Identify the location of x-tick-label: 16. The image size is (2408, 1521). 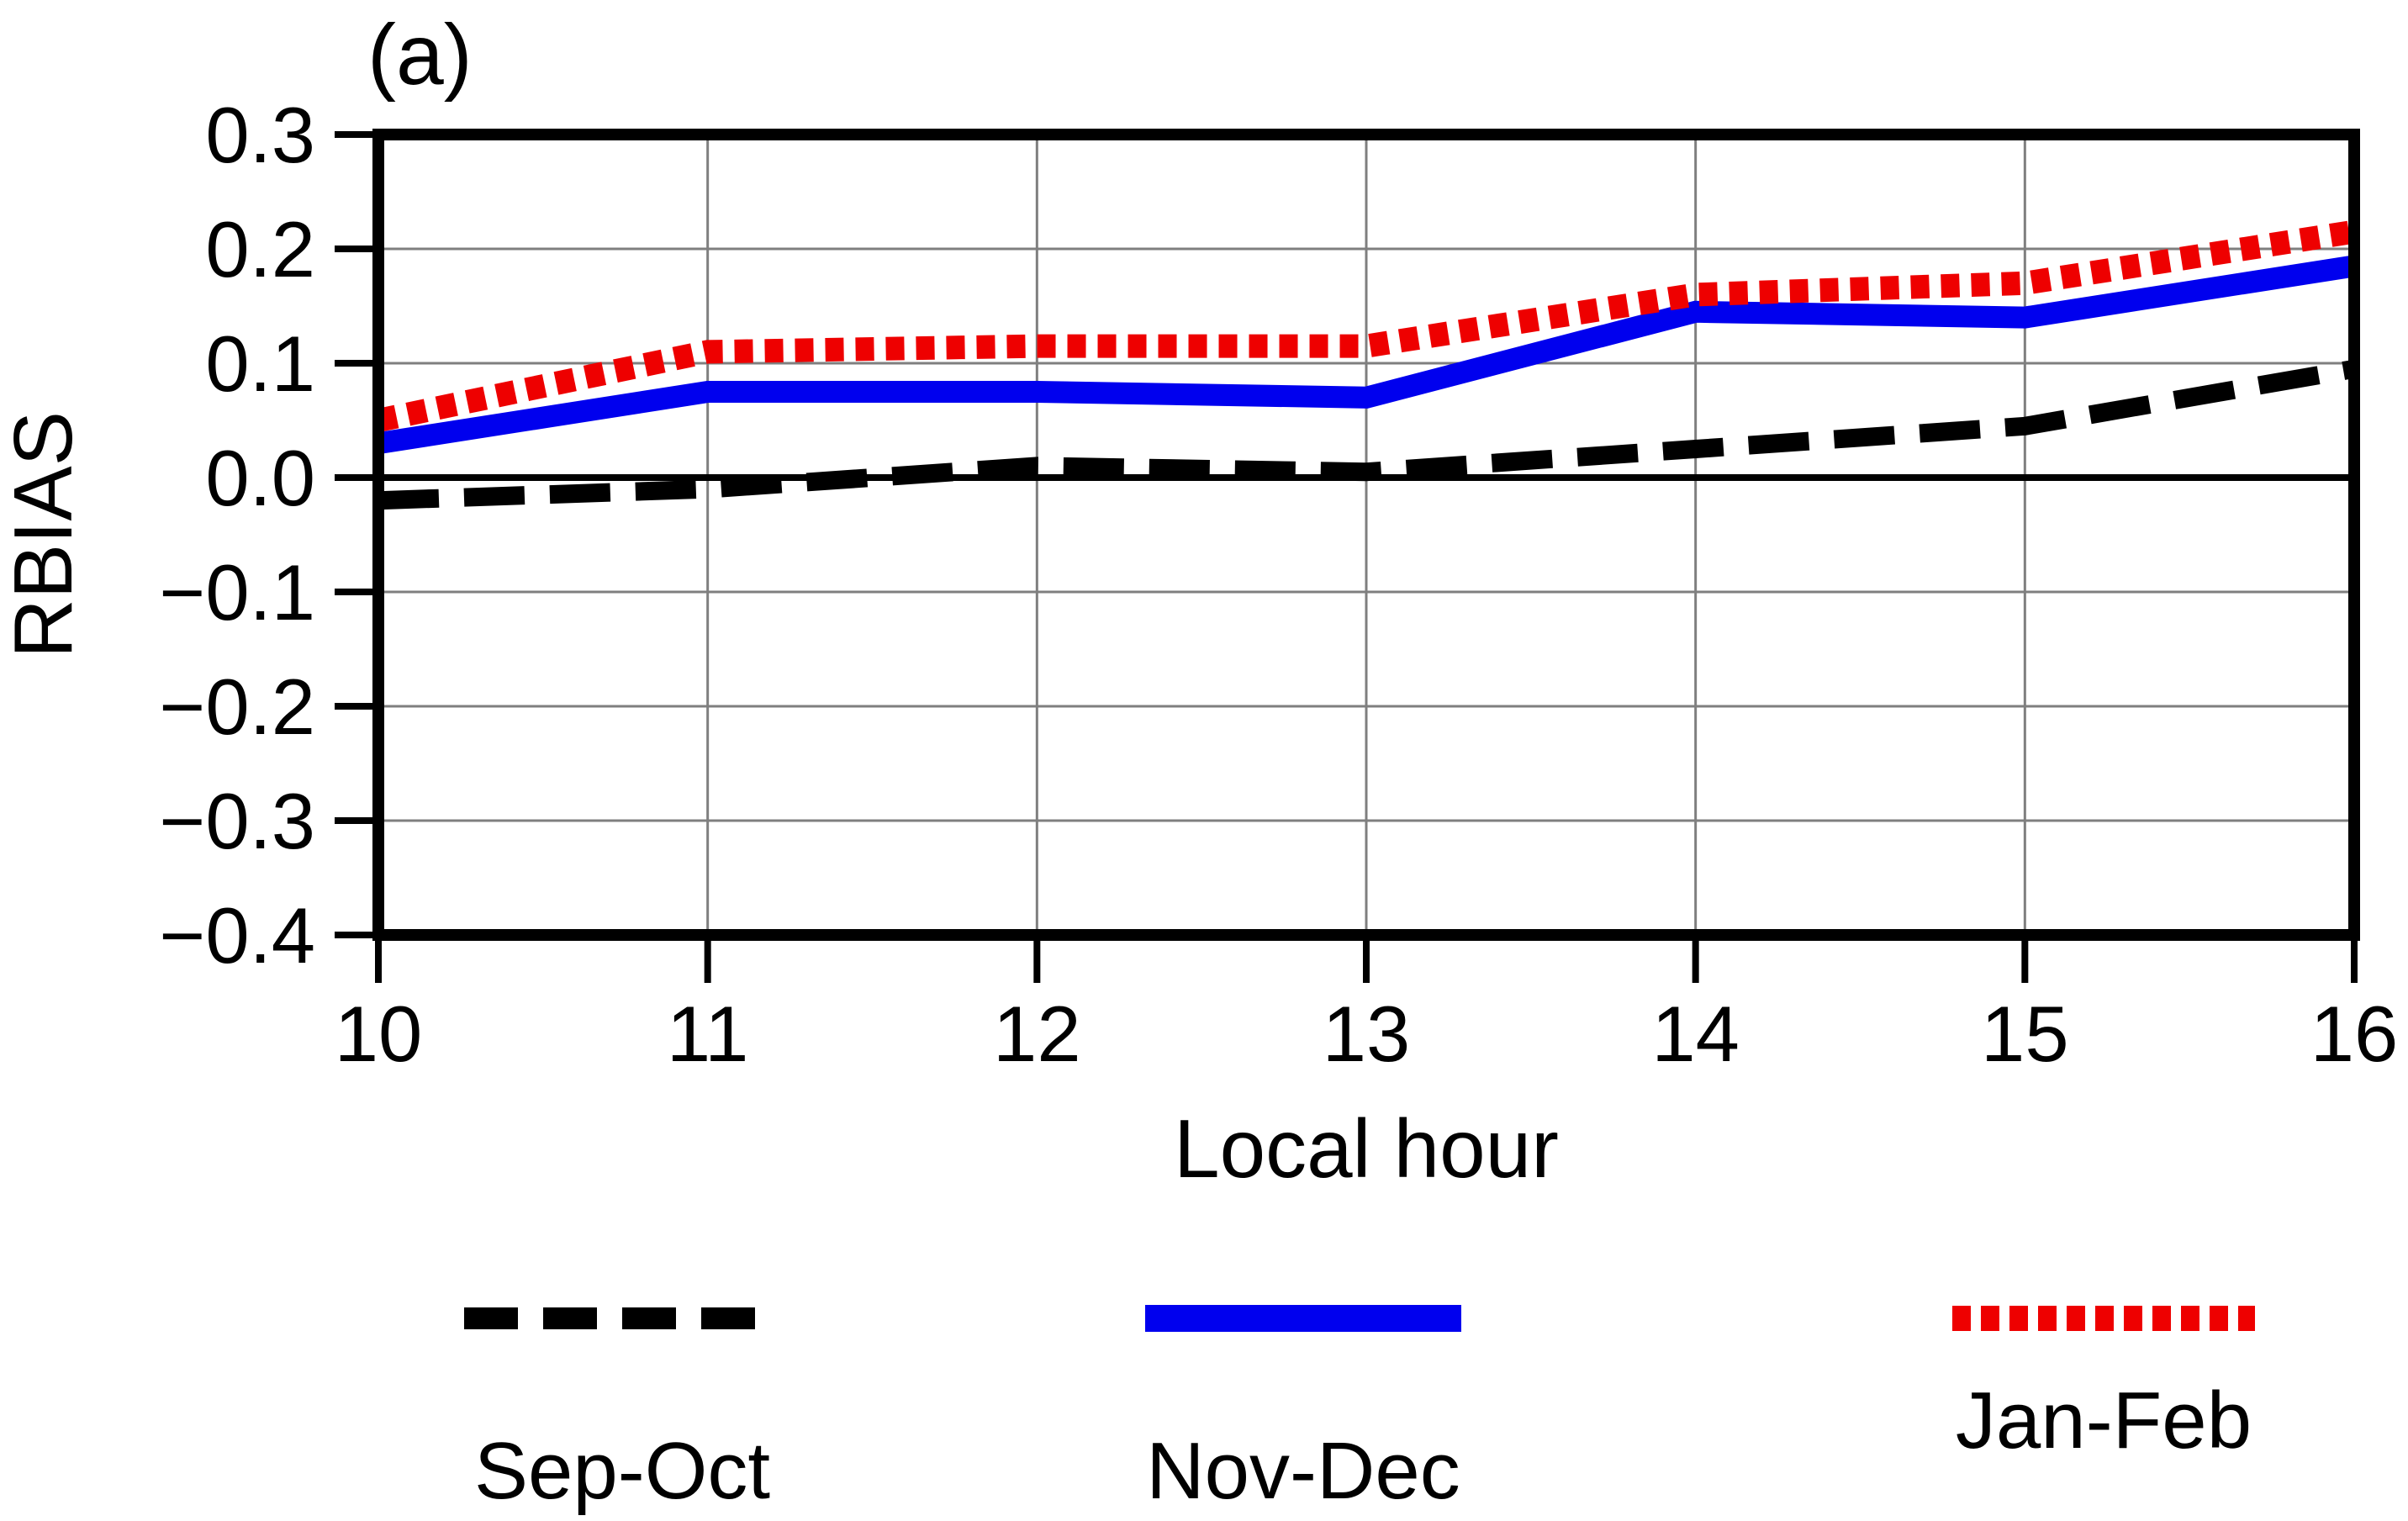
(2354, 1034).